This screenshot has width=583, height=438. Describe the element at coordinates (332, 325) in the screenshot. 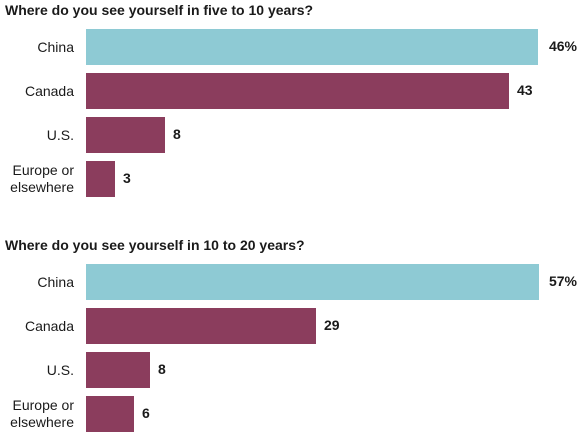

I see `data-label: 29` at that location.